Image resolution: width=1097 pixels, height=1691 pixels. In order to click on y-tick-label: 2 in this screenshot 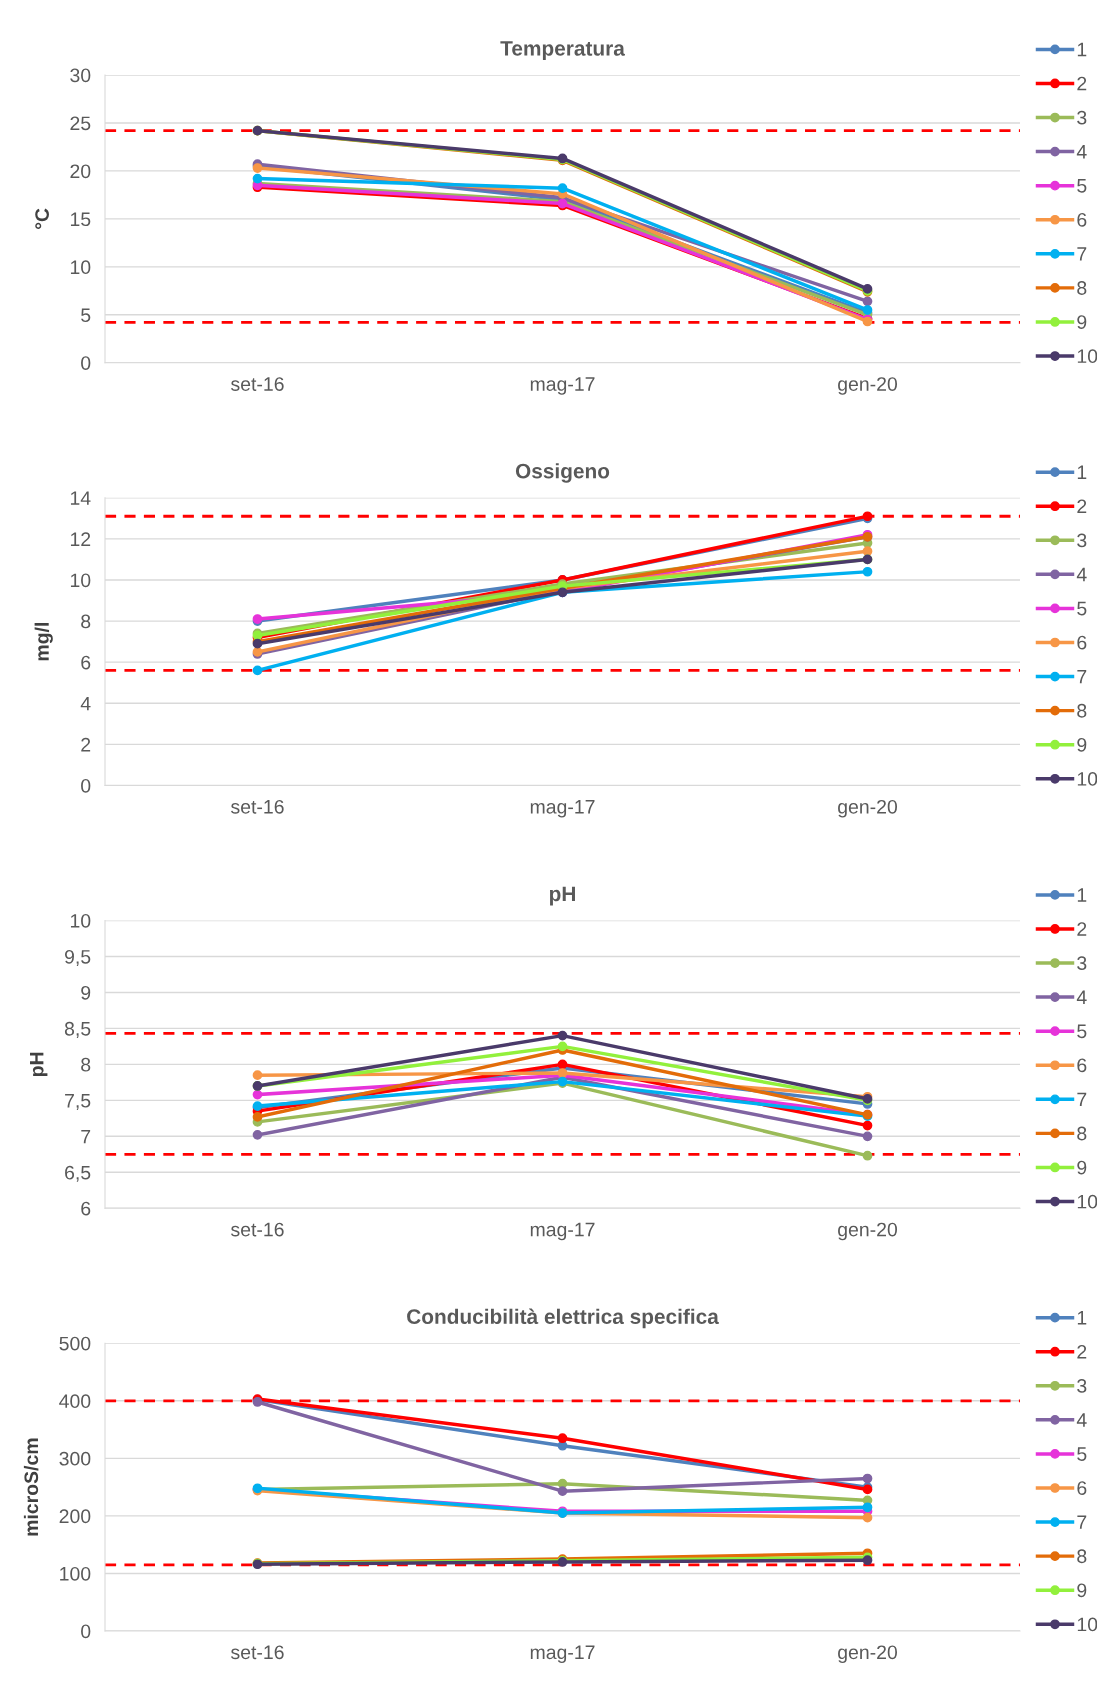, I will do `click(86, 744)`.